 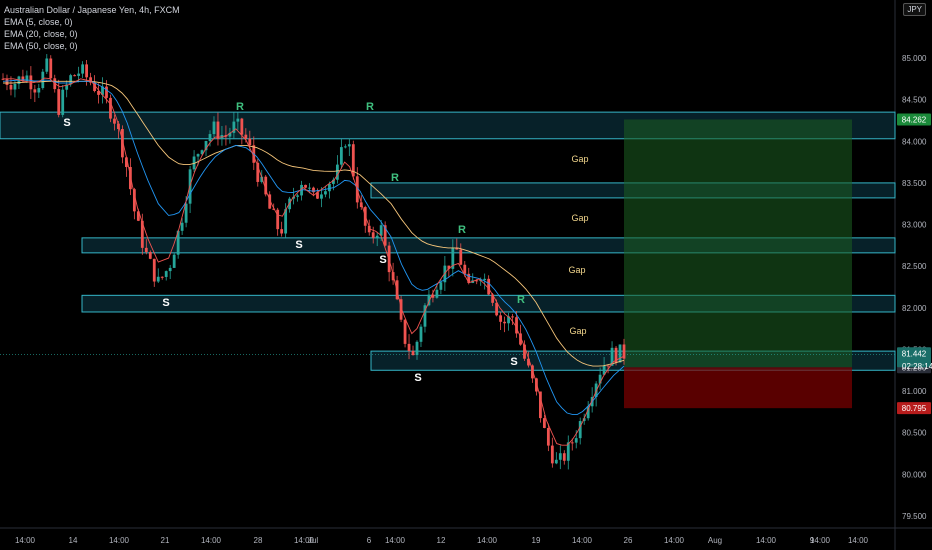 What do you see at coordinates (41, 34) in the screenshot?
I see `indicator-ema20: EMA (20, close, 0)` at bounding box center [41, 34].